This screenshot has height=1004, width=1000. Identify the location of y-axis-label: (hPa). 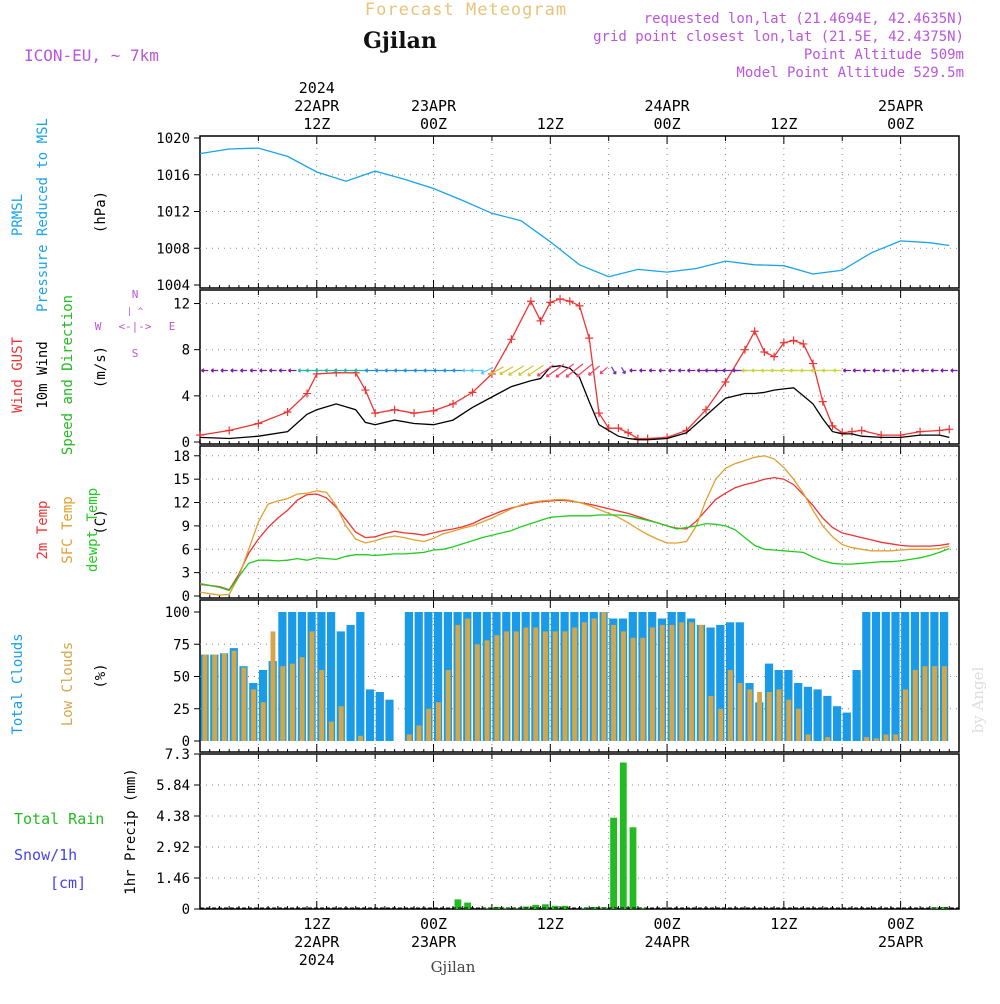
(101, 212).